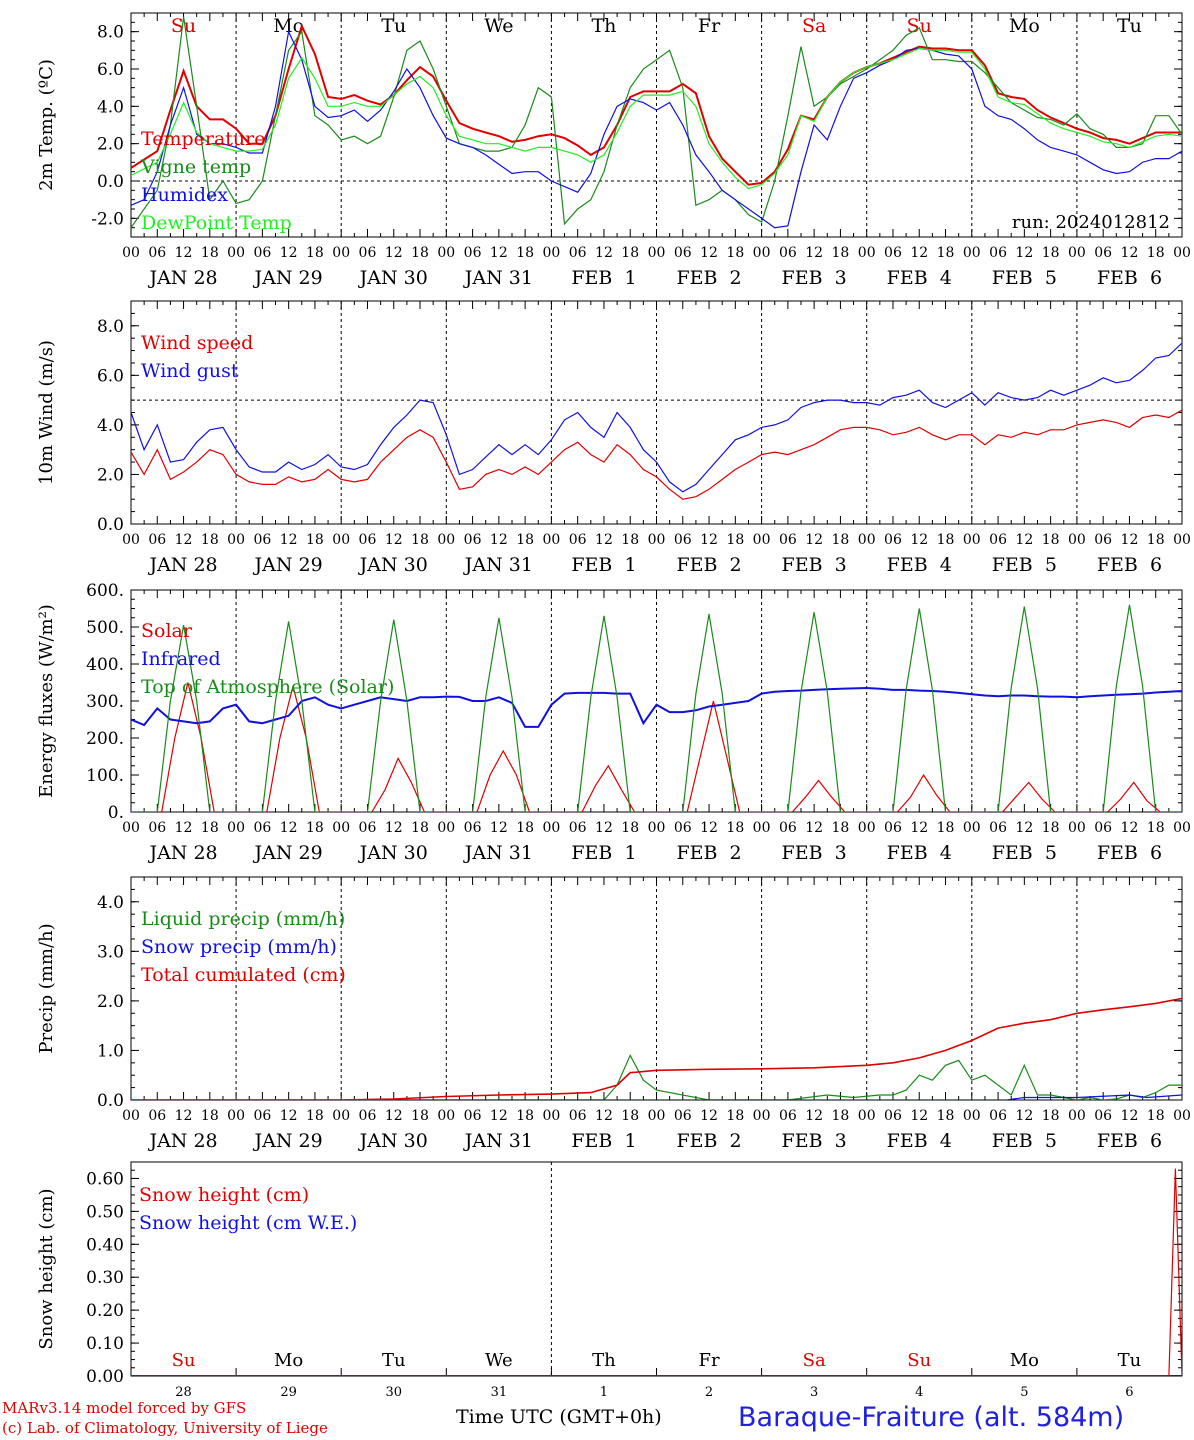  What do you see at coordinates (190, 371) in the screenshot?
I see `legend-entry: Wind gust` at bounding box center [190, 371].